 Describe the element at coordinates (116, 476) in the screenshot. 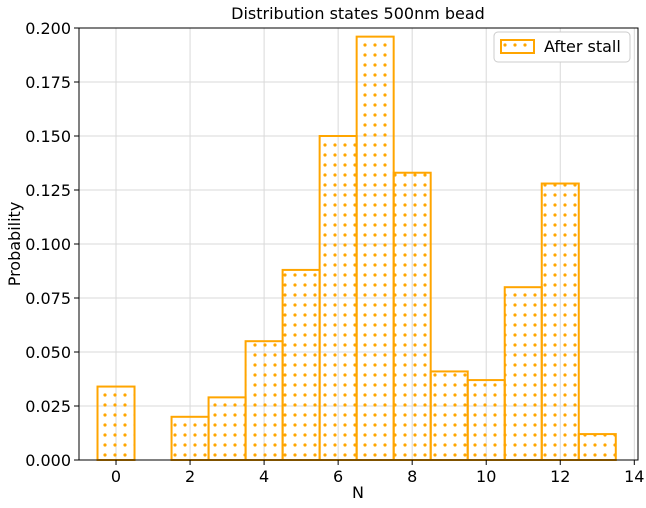

I see `x-tick-label: 0` at that location.